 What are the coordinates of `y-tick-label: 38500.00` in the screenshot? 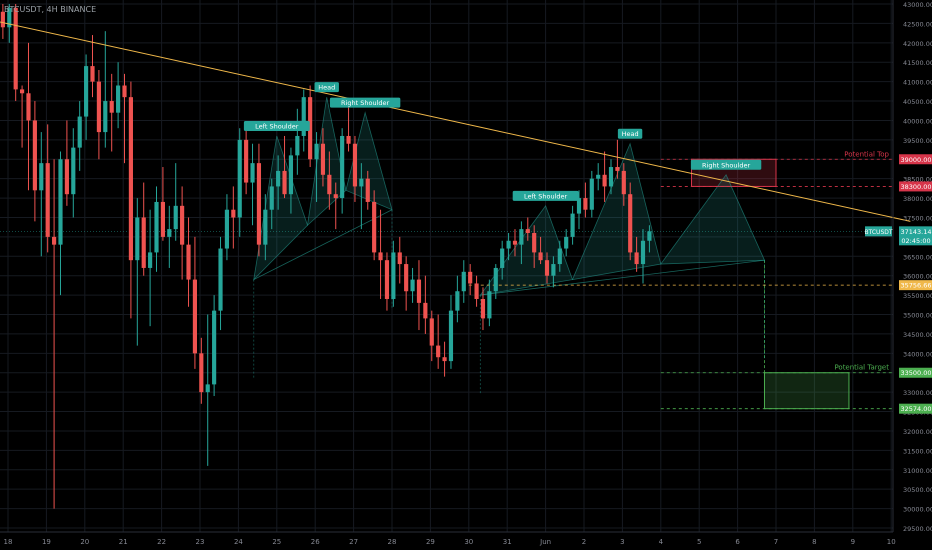 It's located at (917, 180).